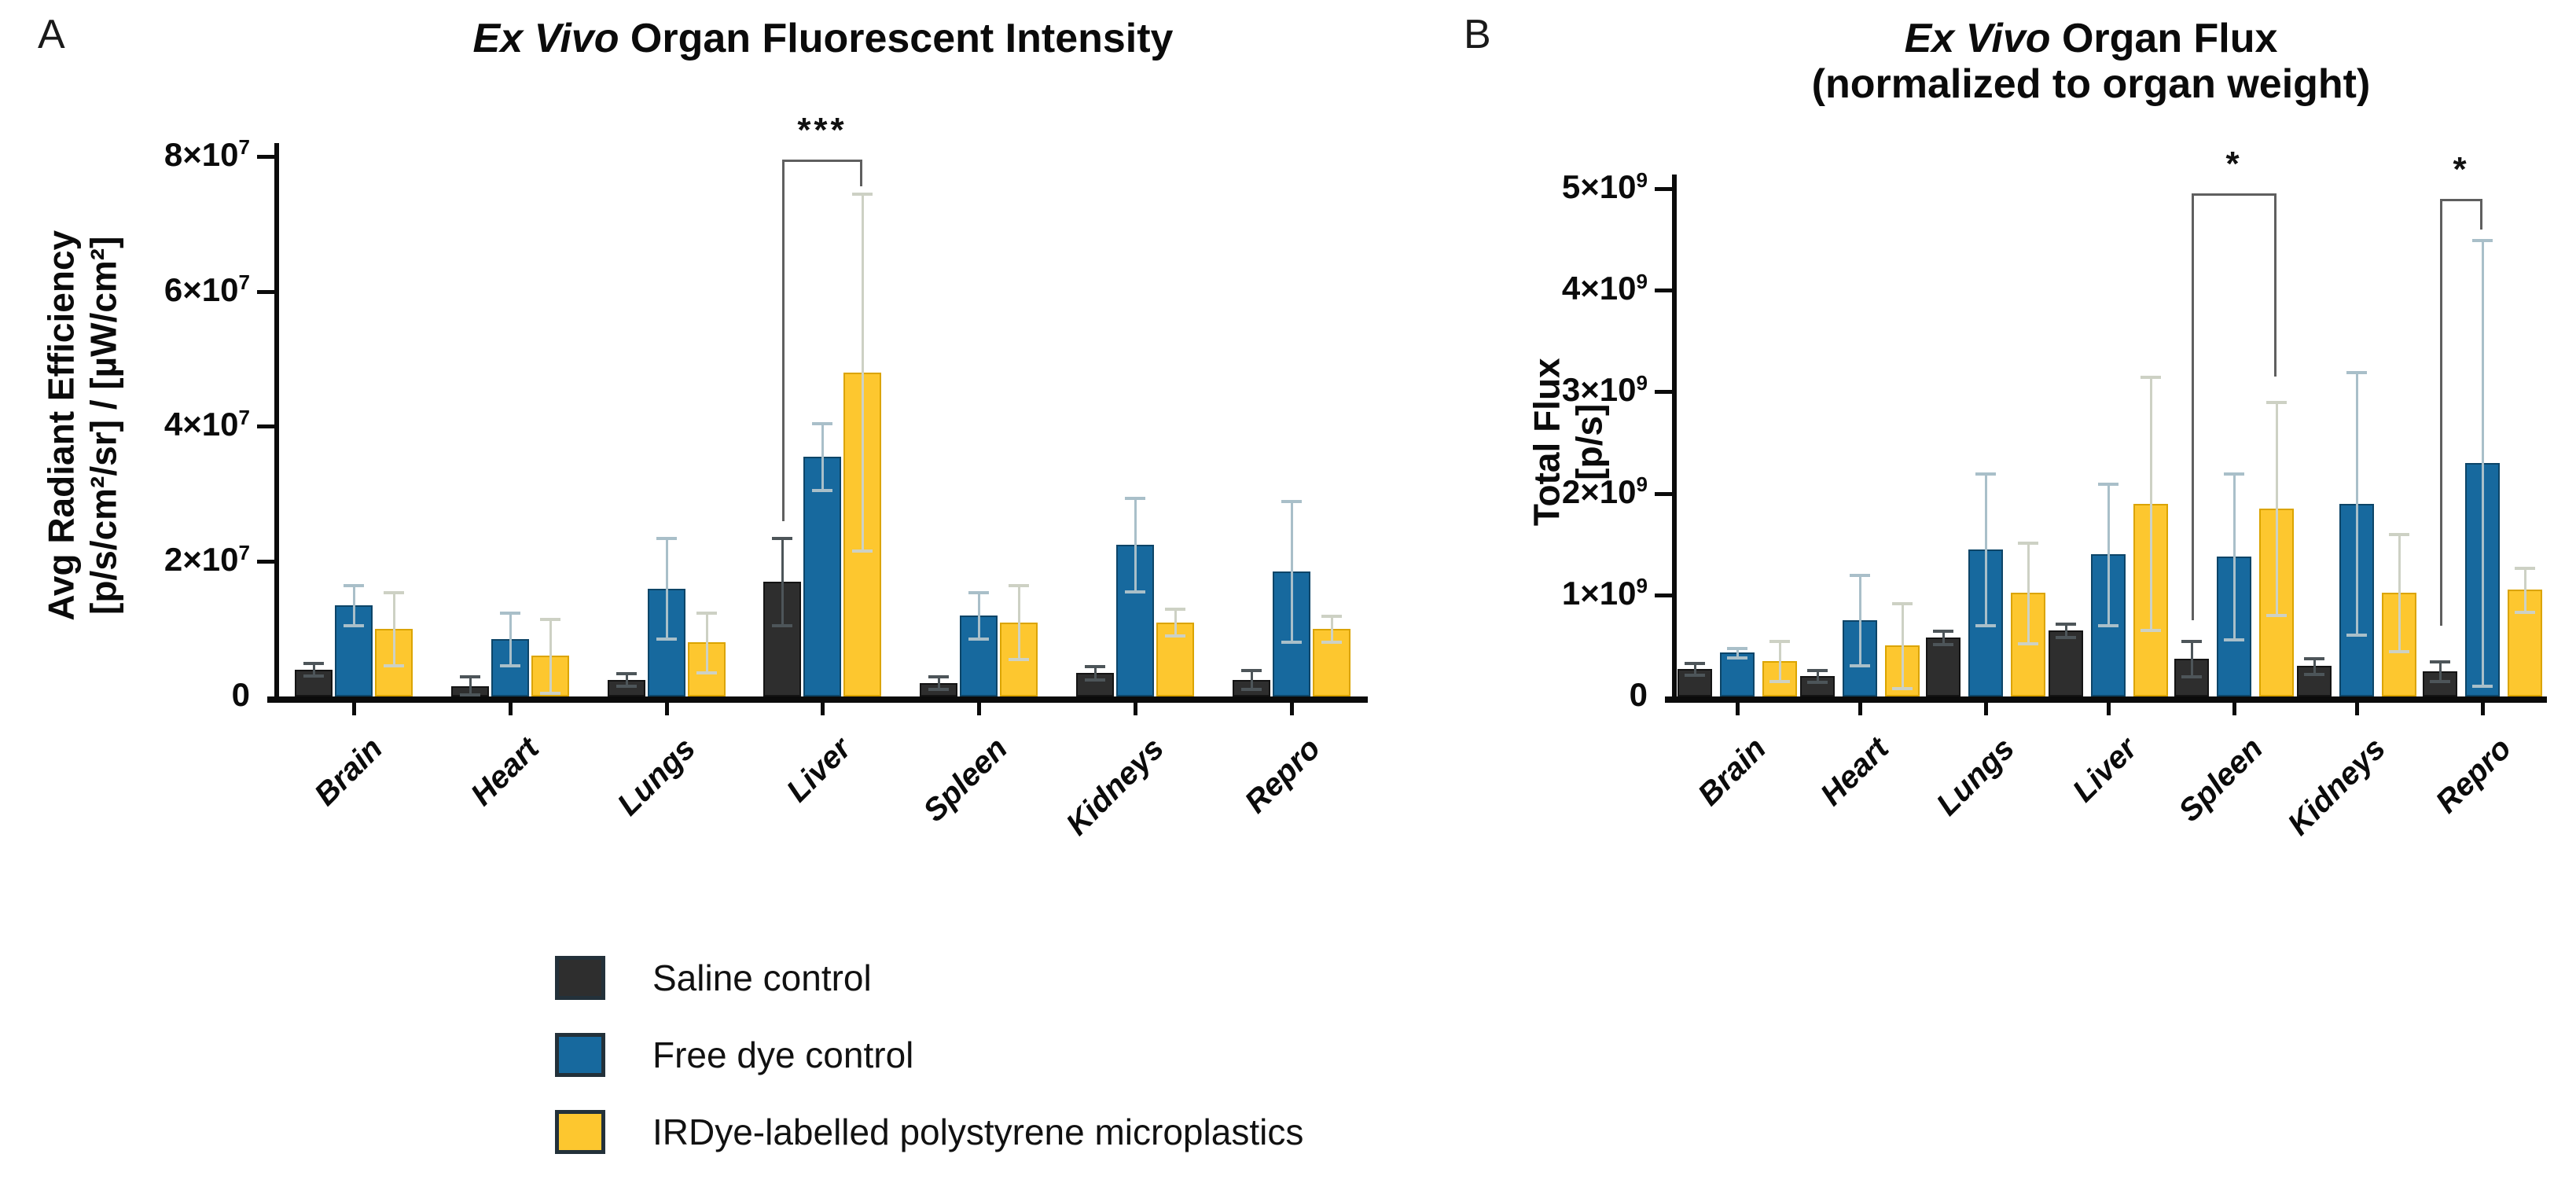  What do you see at coordinates (2234, 195) in the screenshot?
I see `significance-bracket-top` at bounding box center [2234, 195].